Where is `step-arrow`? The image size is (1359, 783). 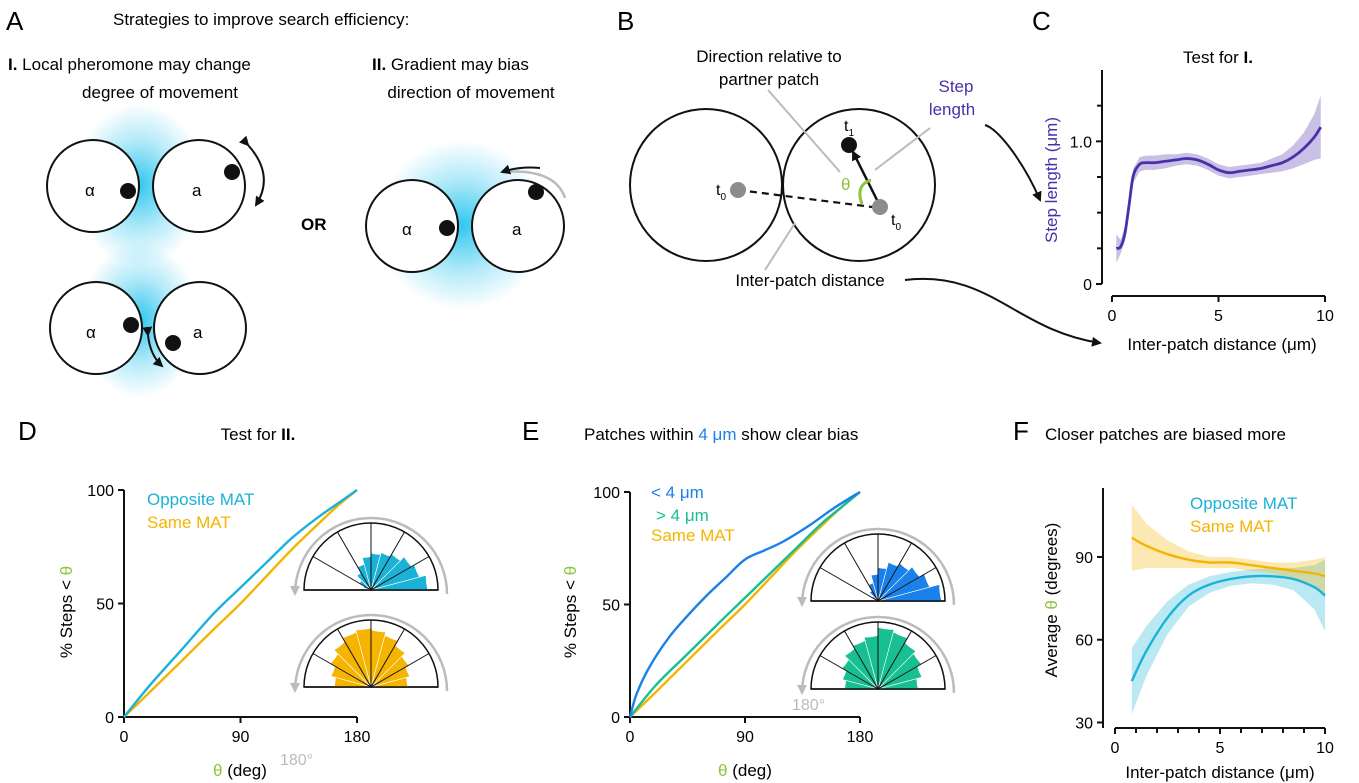 step-arrow is located at coordinates (866, 178).